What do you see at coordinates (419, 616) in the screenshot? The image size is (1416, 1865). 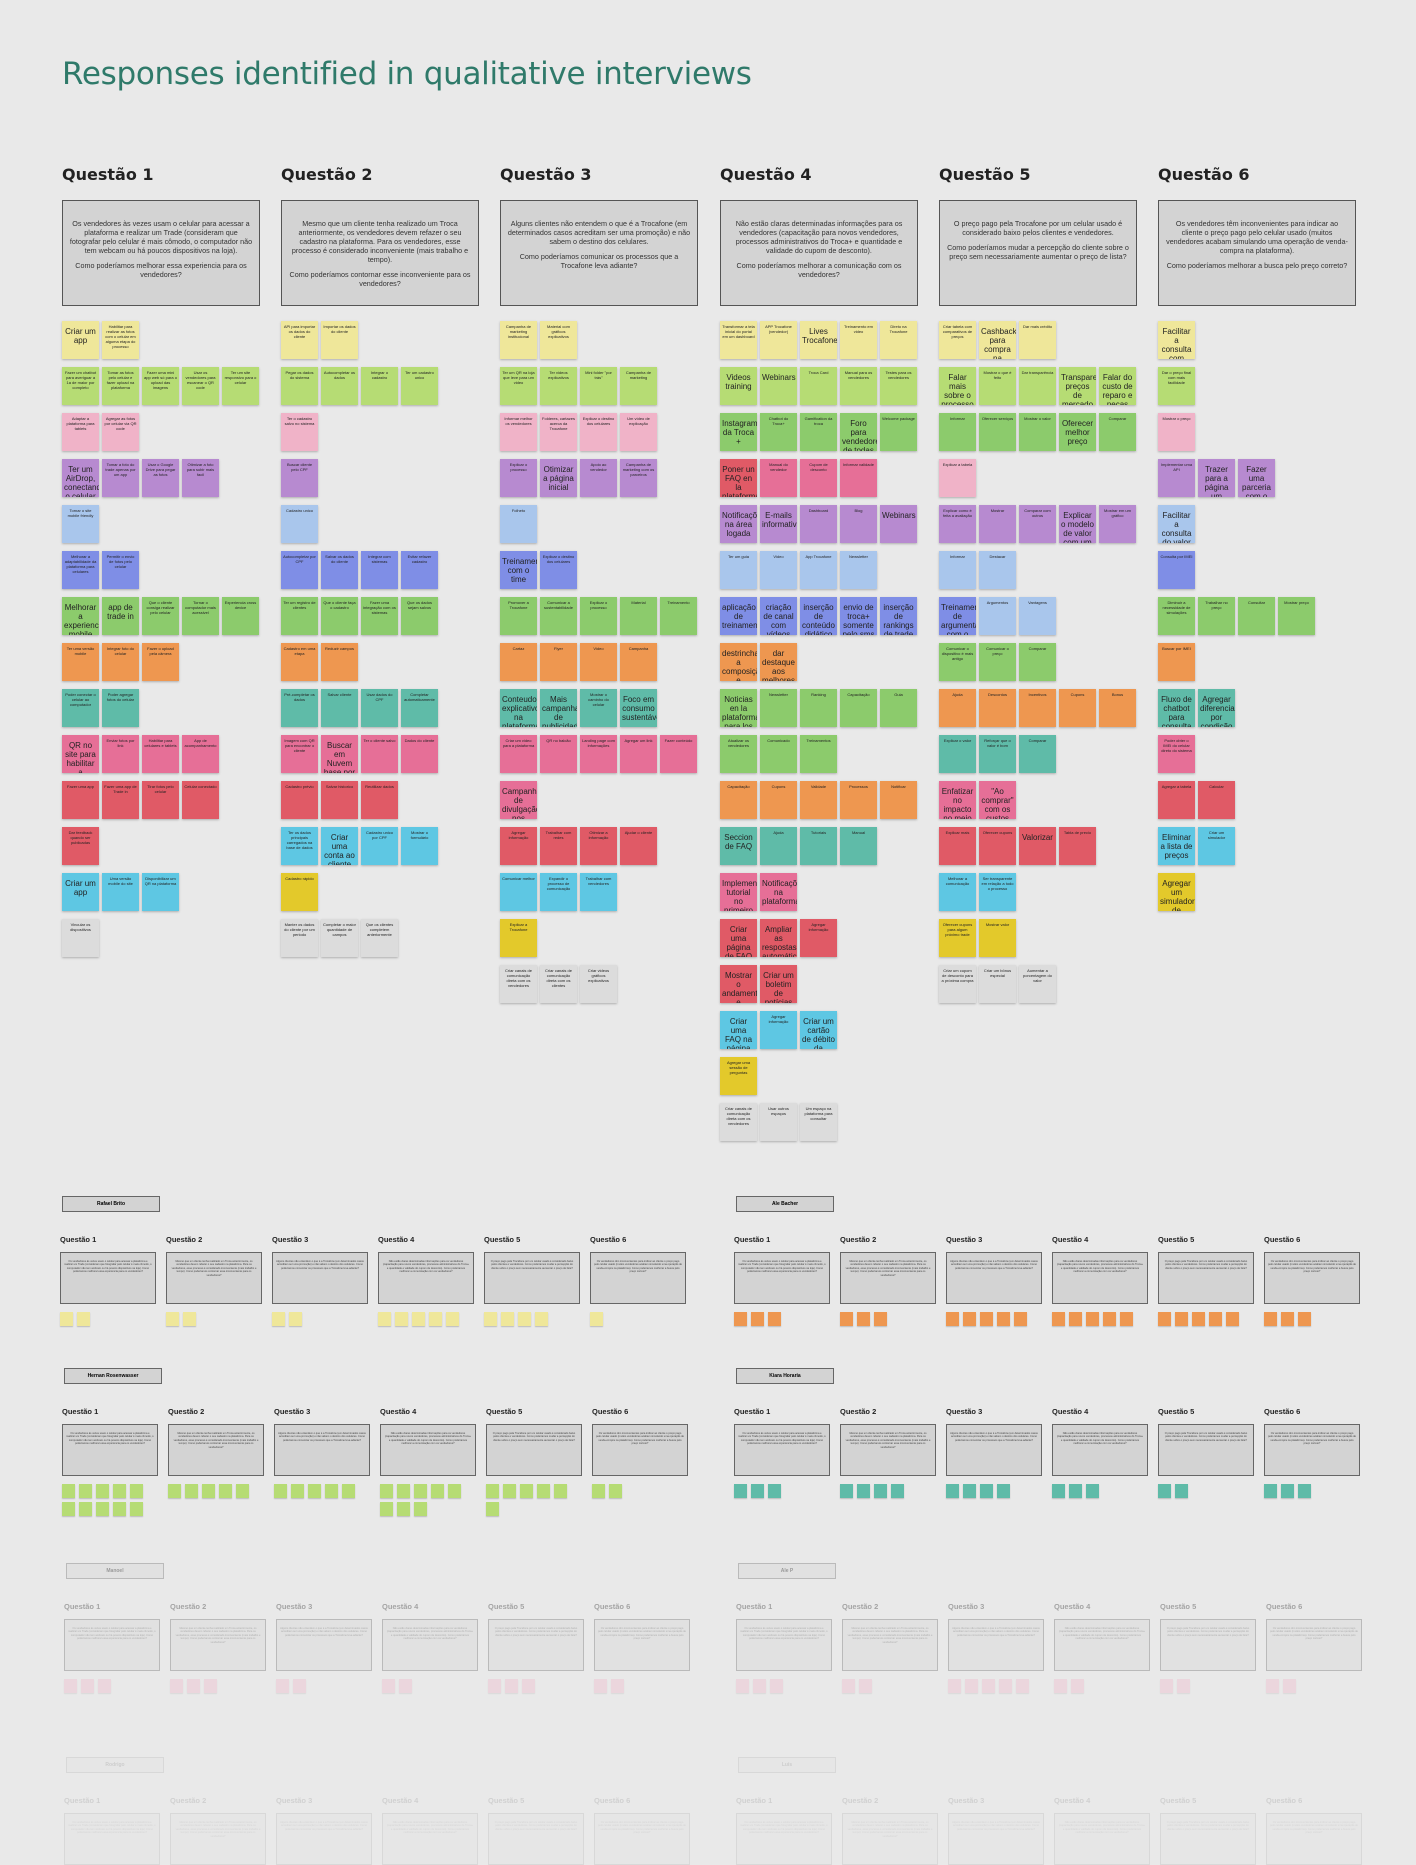 I see `sticky-note: Que os dados sejam salvos` at bounding box center [419, 616].